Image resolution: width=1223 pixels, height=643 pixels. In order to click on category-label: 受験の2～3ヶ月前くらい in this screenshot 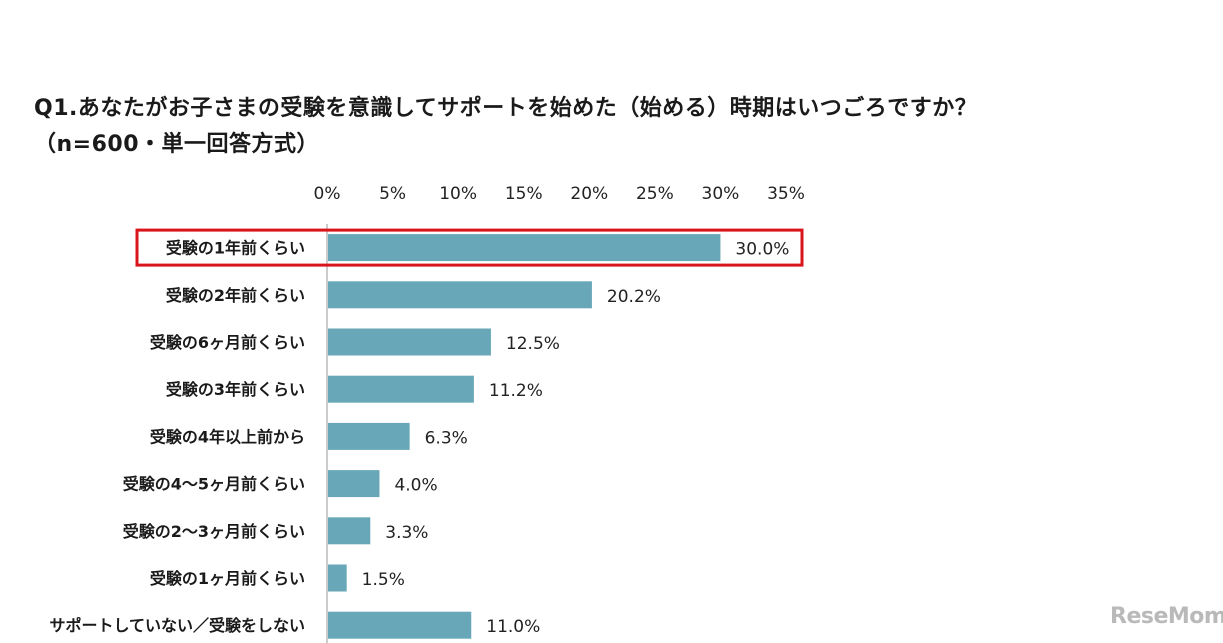, I will do `click(214, 531)`.